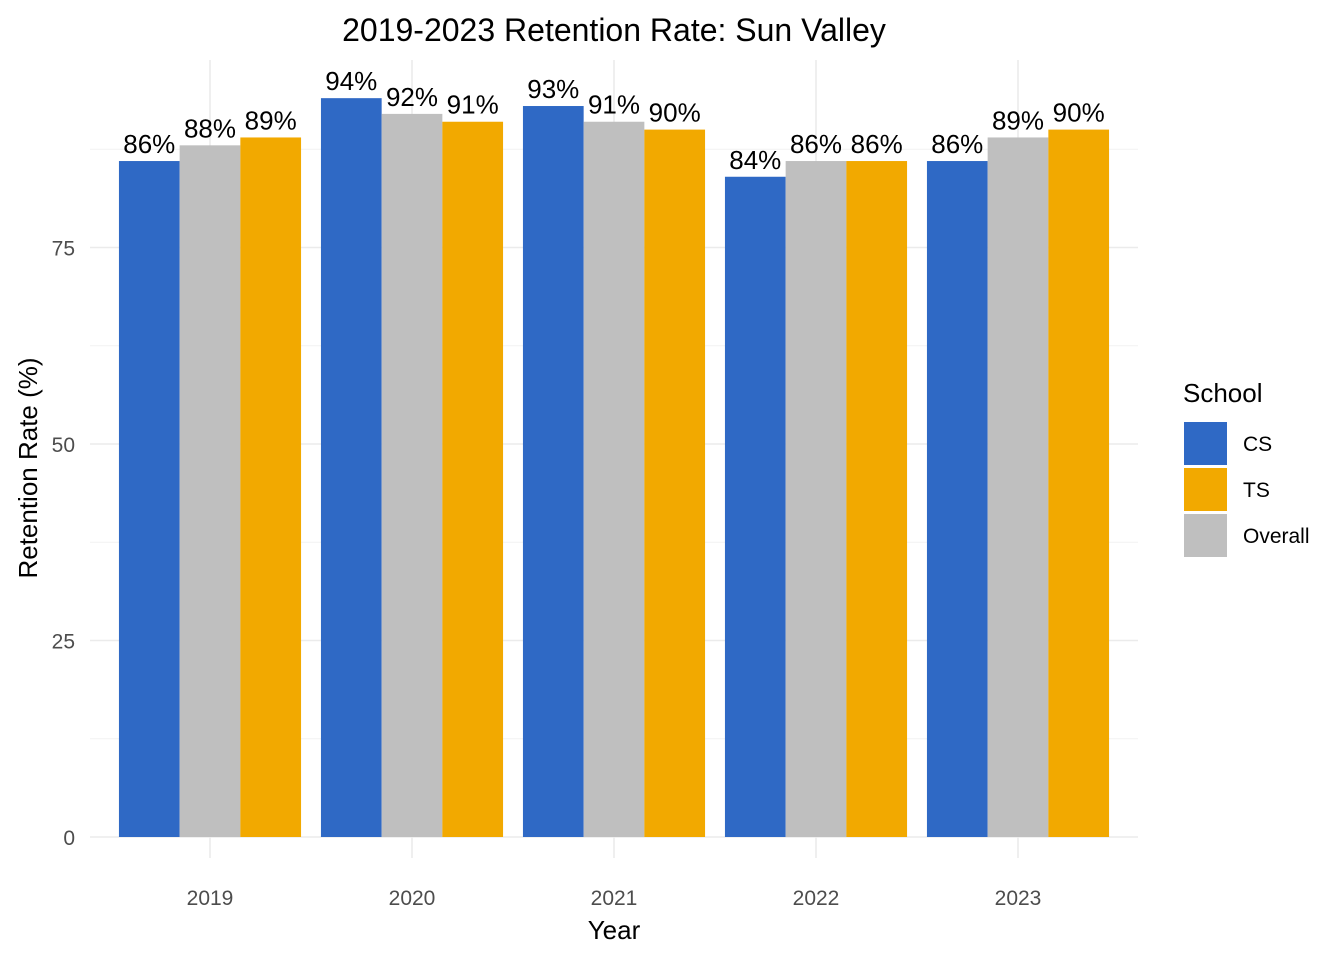 This screenshot has height=960, width=1344. Describe the element at coordinates (614, 930) in the screenshot. I see `x-axis-title: Year` at that location.